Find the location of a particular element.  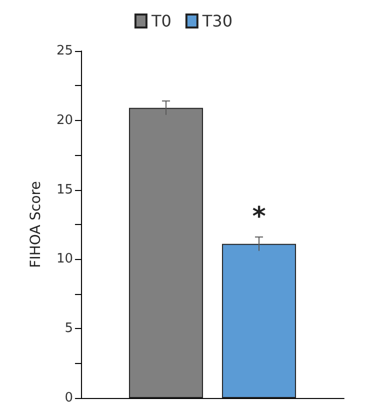

annotation: * is located at coordinates (259, 217).